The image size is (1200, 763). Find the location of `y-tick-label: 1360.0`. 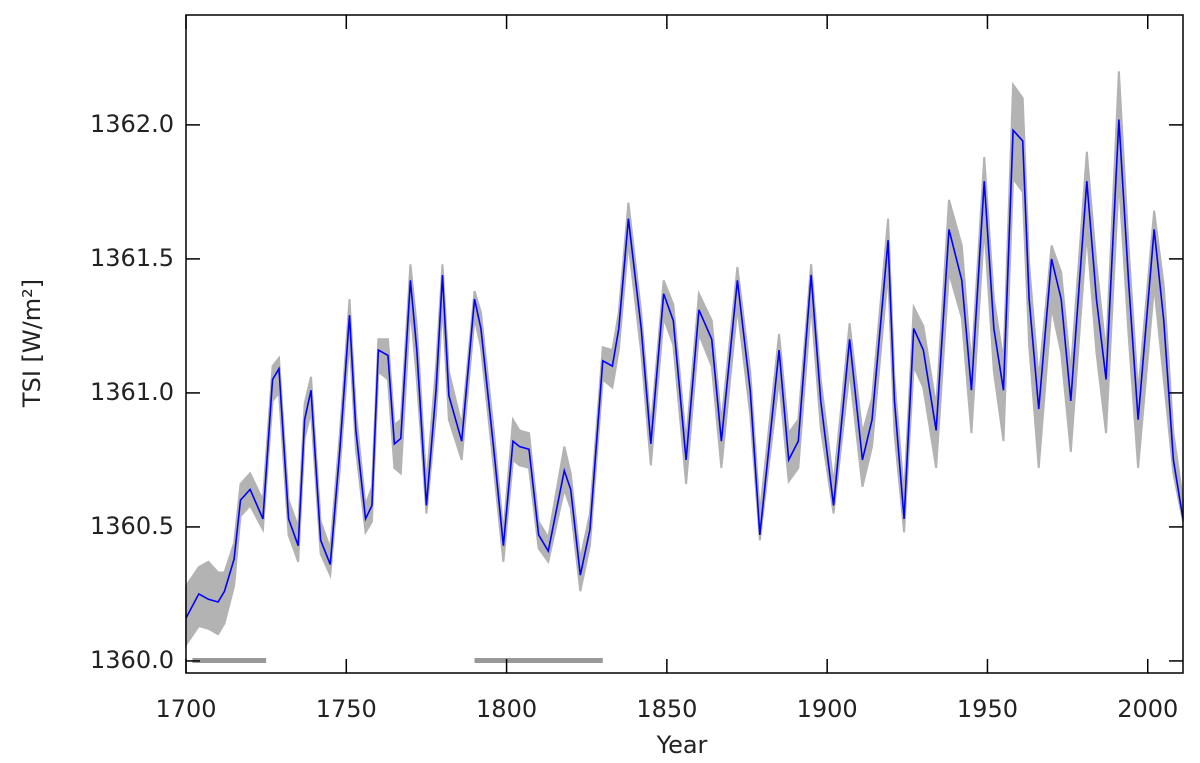

y-tick-label: 1360.0 is located at coordinates (132, 660).